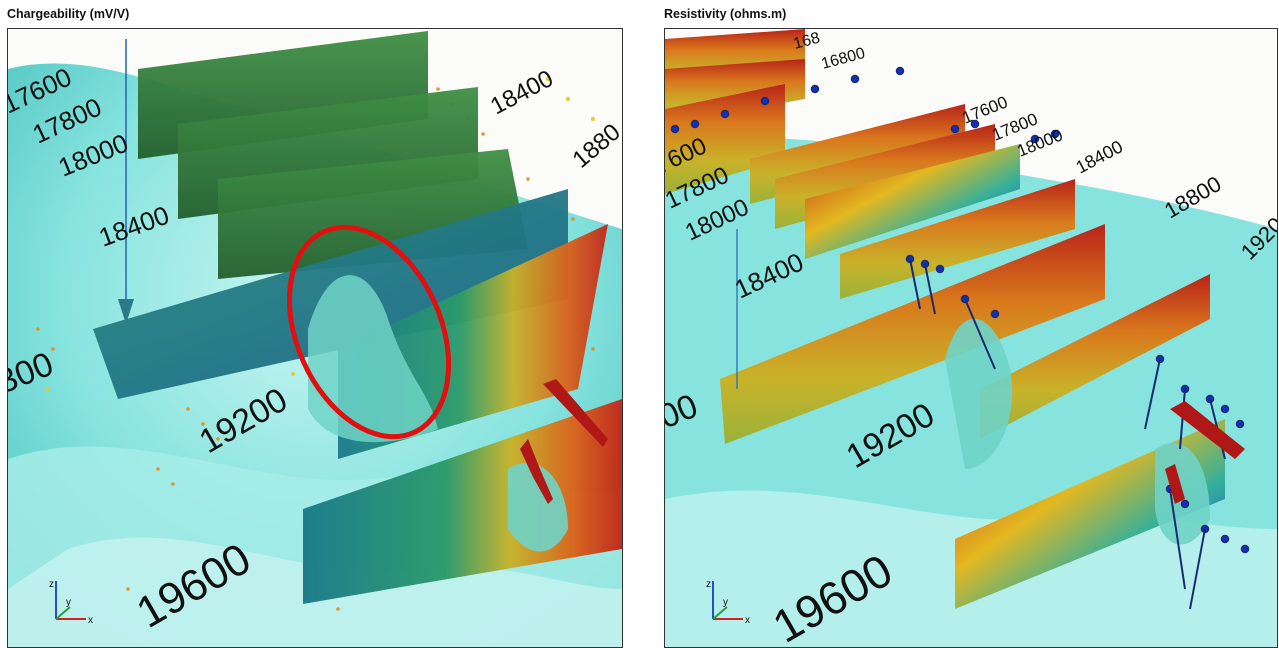 This screenshot has height=648, width=1279. Describe the element at coordinates (68, 14) in the screenshot. I see `left-panel-title: Chargeability (mV/V)` at that location.